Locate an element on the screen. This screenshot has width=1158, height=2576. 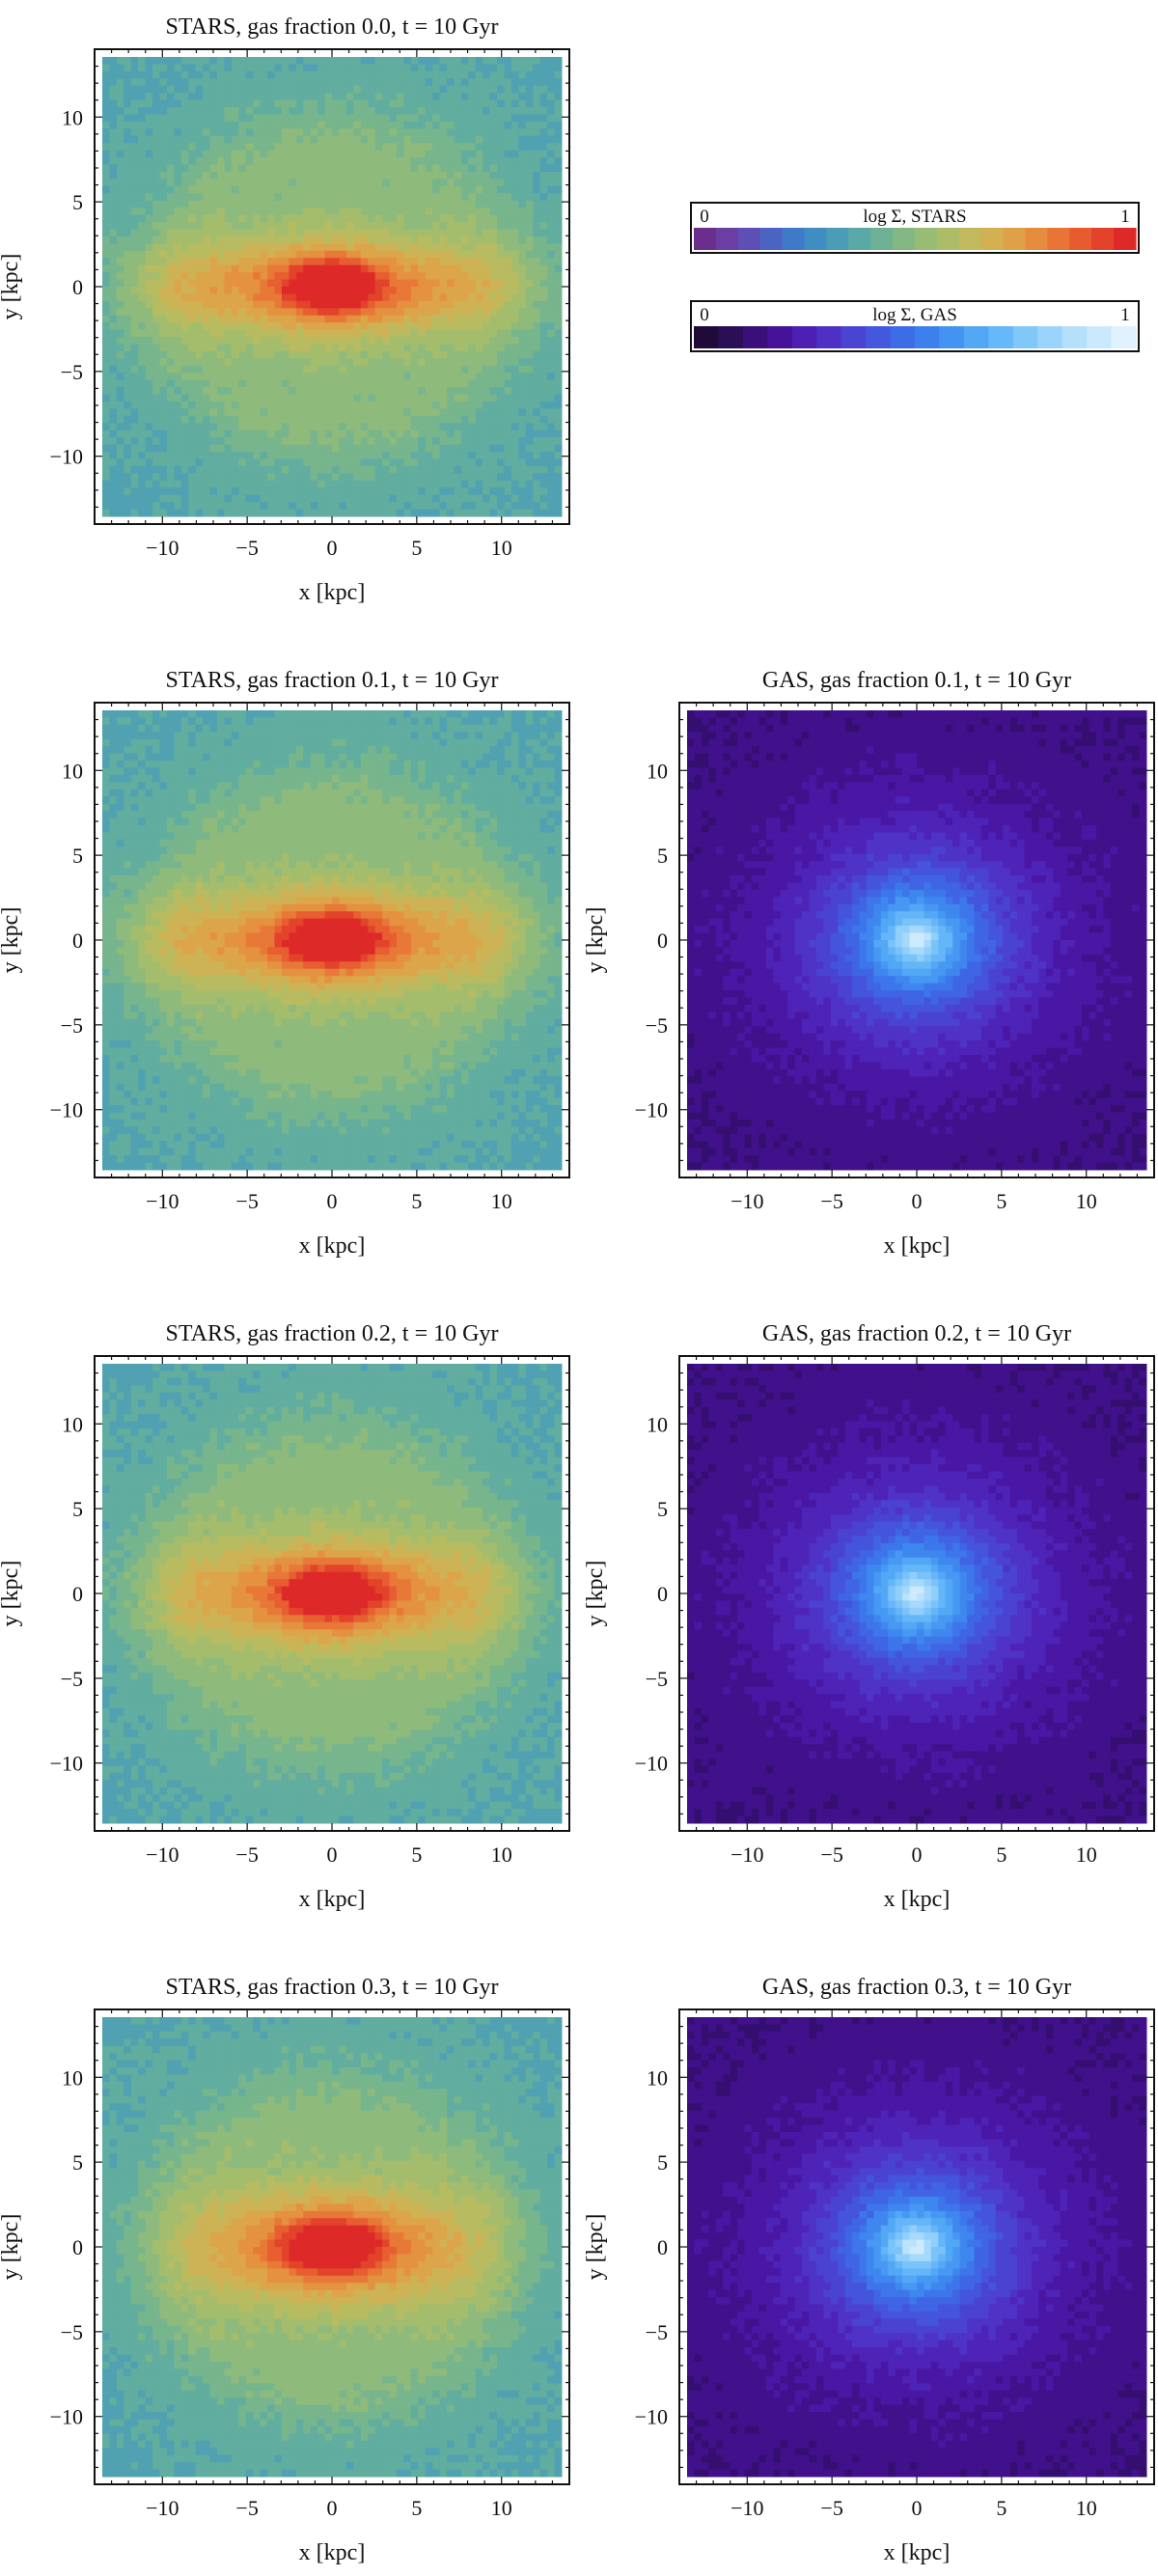
colorbar-stars: 0 log Σ, STARS 1 is located at coordinates (915, 228).